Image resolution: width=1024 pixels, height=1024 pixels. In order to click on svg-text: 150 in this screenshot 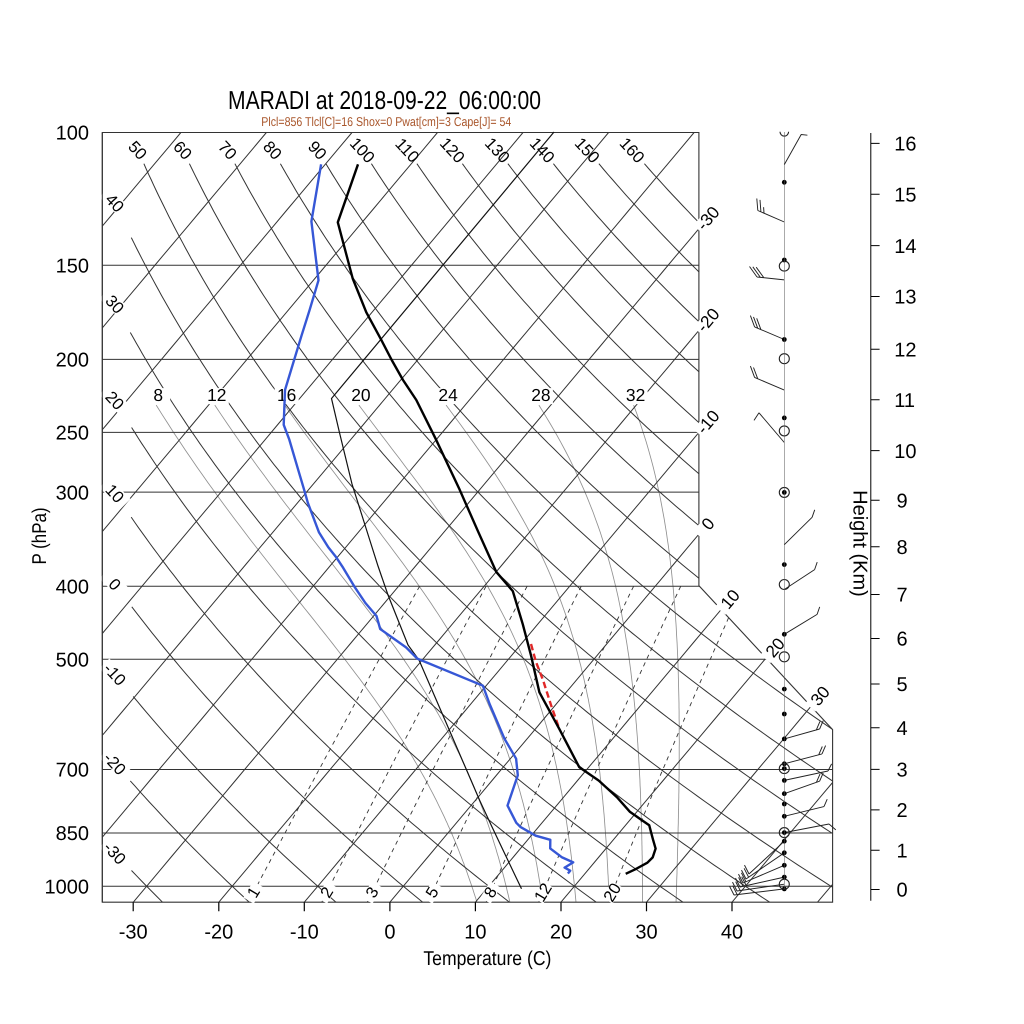, I will do `click(72, 266)`.